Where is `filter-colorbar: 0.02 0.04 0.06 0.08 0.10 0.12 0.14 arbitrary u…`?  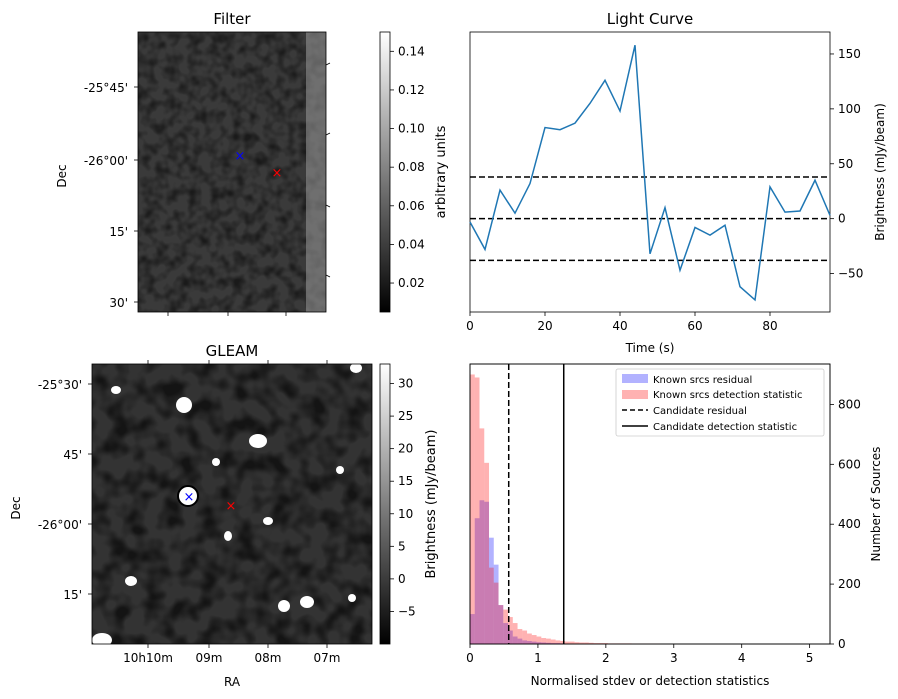
filter-colorbar: 0.02 0.04 0.06 0.08 0.10 0.12 0.14 arbitrary u… is located at coordinates (414, 172).